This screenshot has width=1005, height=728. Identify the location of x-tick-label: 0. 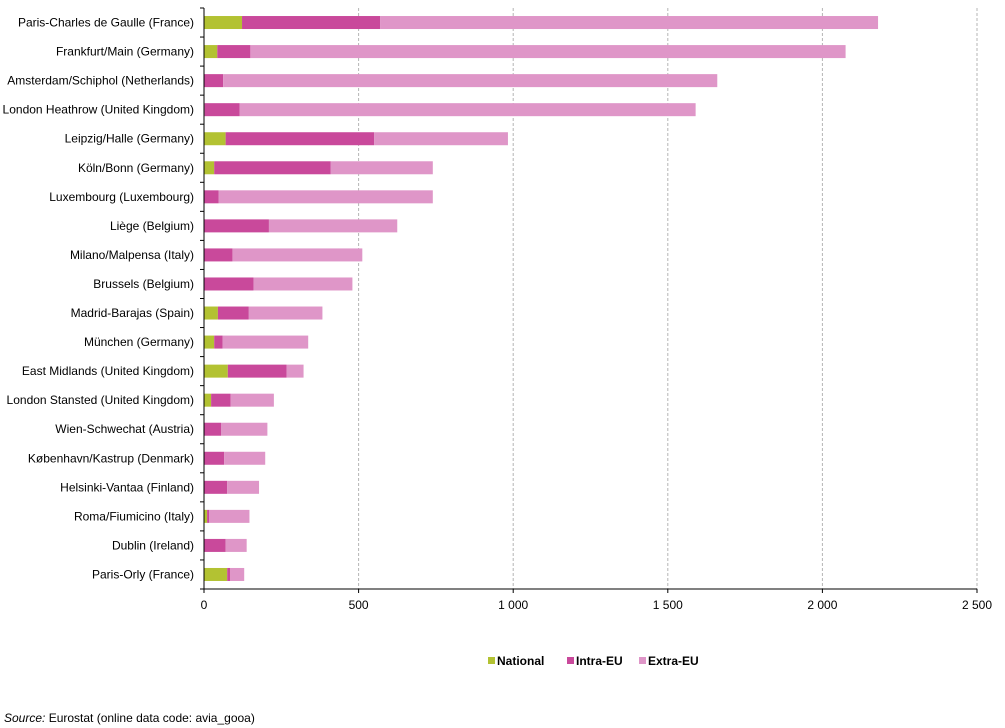
(204, 605).